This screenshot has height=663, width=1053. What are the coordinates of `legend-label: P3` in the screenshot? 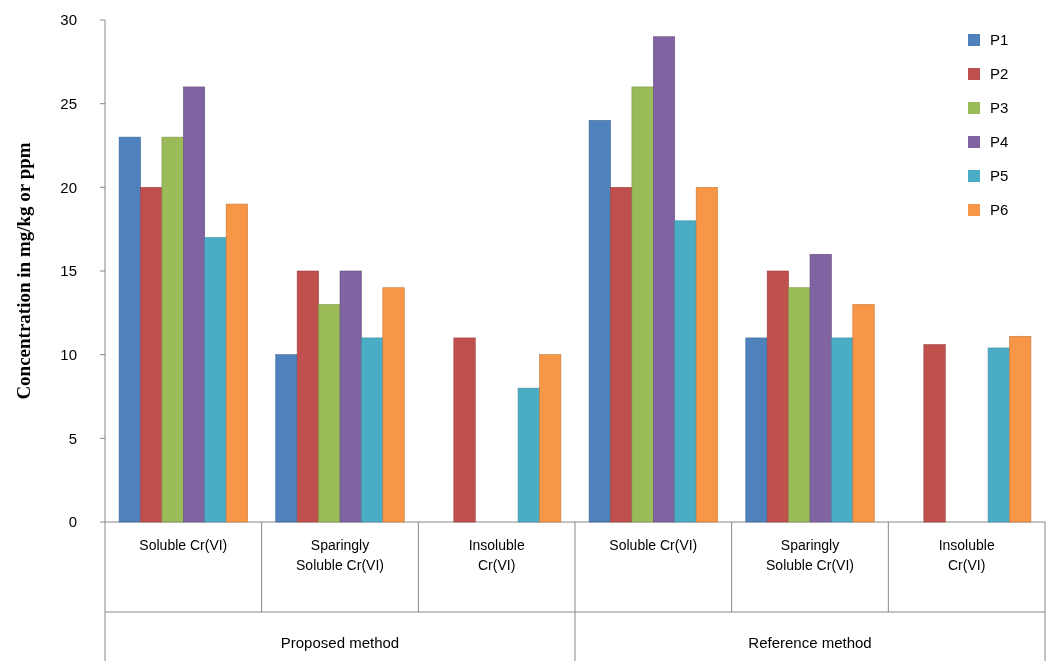 It's located at (999, 108).